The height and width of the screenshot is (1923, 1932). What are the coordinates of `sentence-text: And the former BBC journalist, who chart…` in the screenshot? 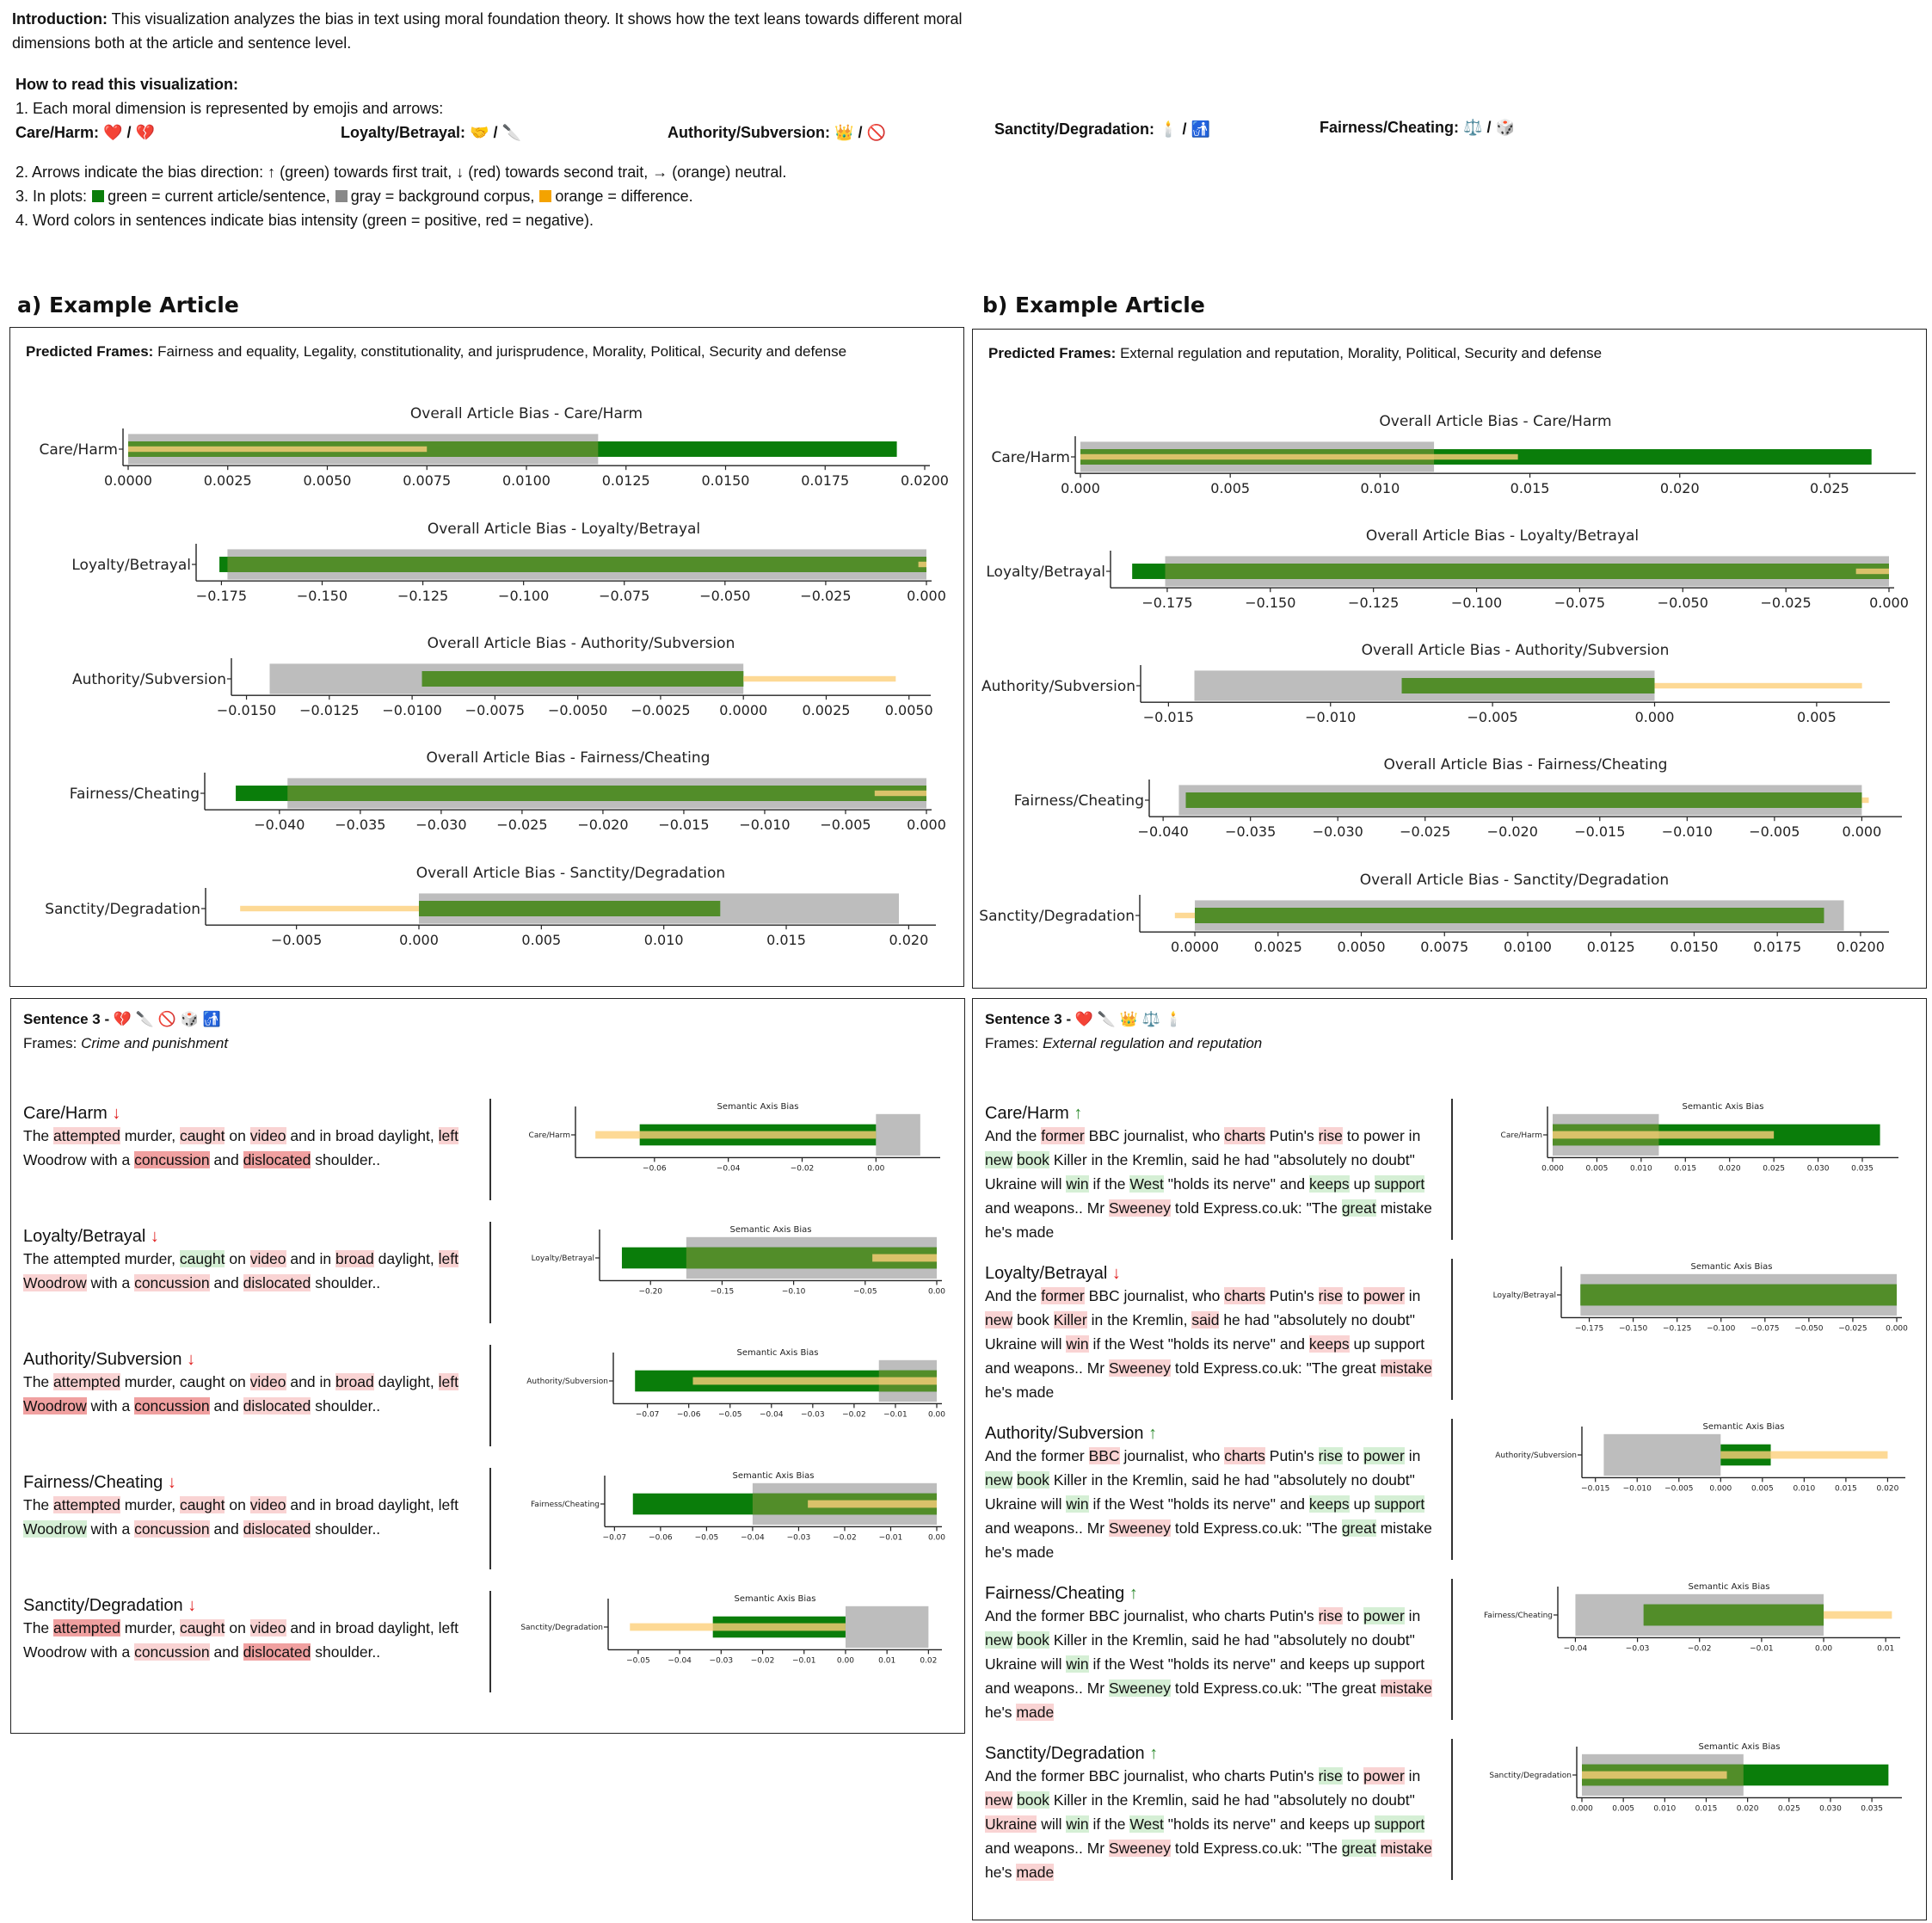 It's located at (1217, 1664).